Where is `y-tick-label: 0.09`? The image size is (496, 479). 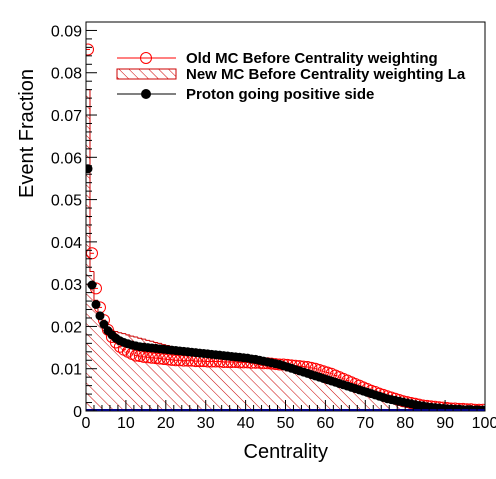
y-tick-label: 0.09 is located at coordinates (66, 31).